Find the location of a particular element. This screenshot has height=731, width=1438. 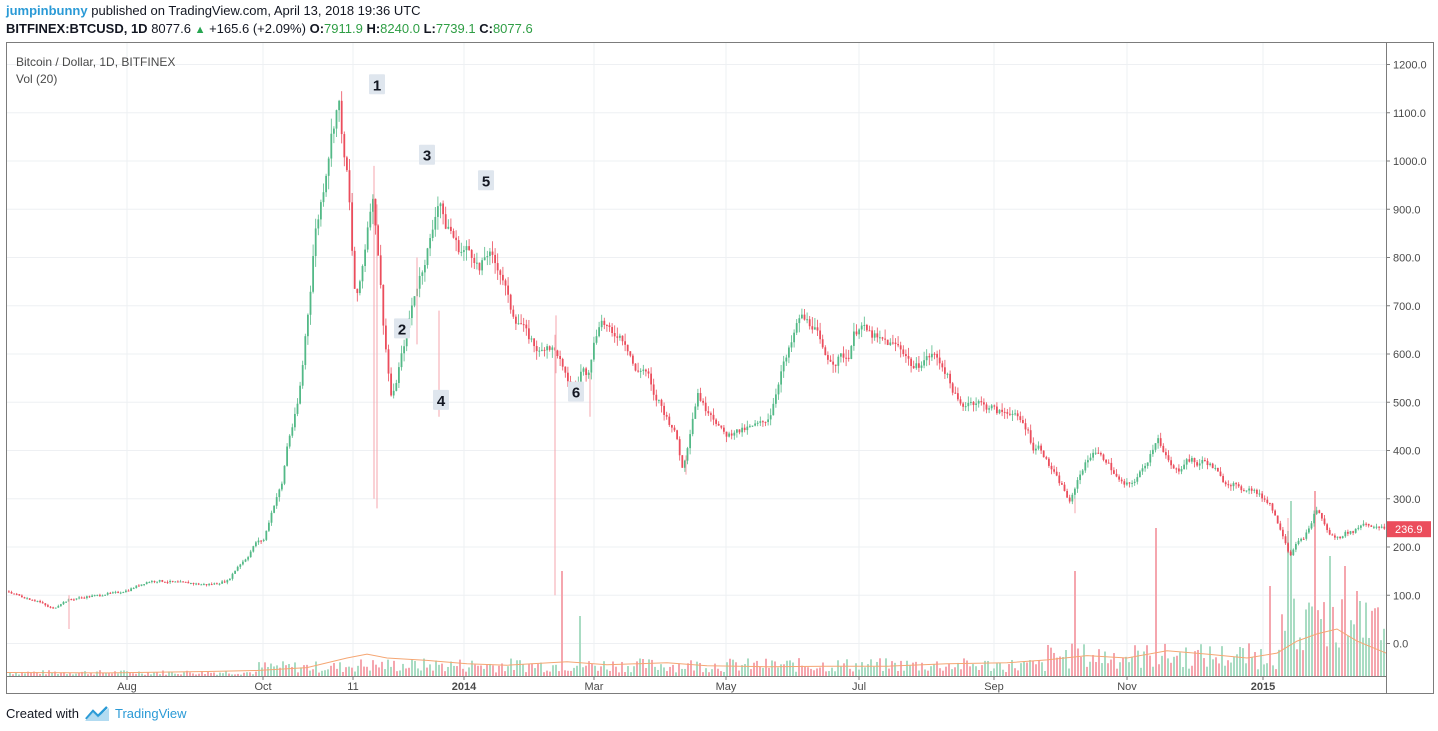

close-value: 8077.6 is located at coordinates (512, 28).